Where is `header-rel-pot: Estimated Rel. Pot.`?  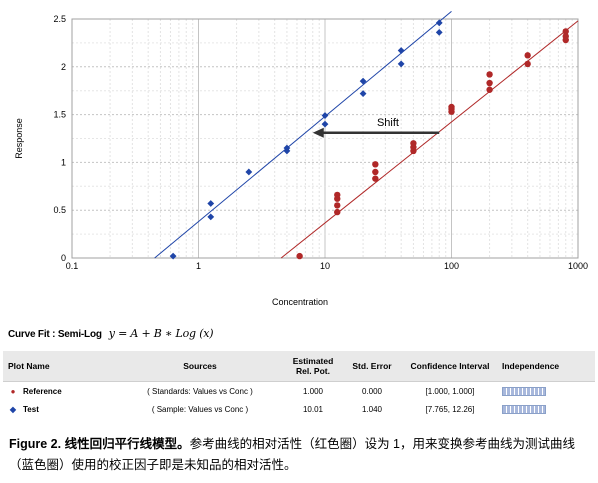 header-rel-pot: Estimated Rel. Pot. is located at coordinates (313, 366).